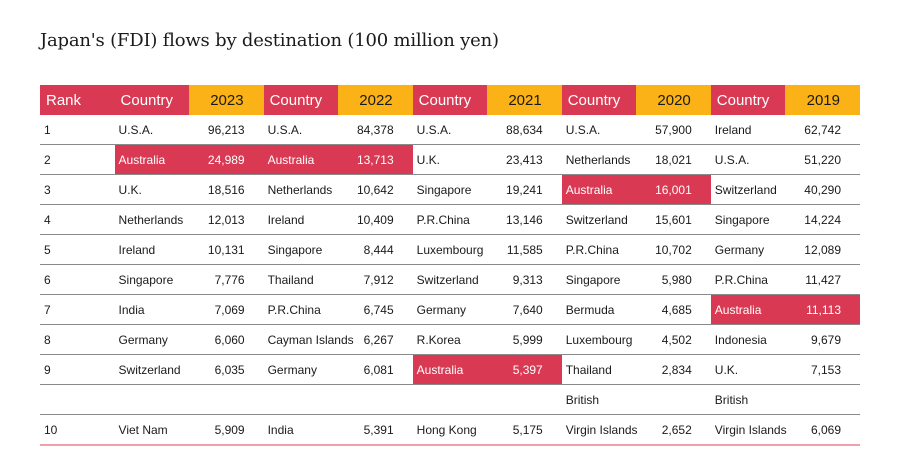 The width and height of the screenshot is (900, 470). What do you see at coordinates (226, 279) in the screenshot?
I see `value-cell: 7,776` at bounding box center [226, 279].